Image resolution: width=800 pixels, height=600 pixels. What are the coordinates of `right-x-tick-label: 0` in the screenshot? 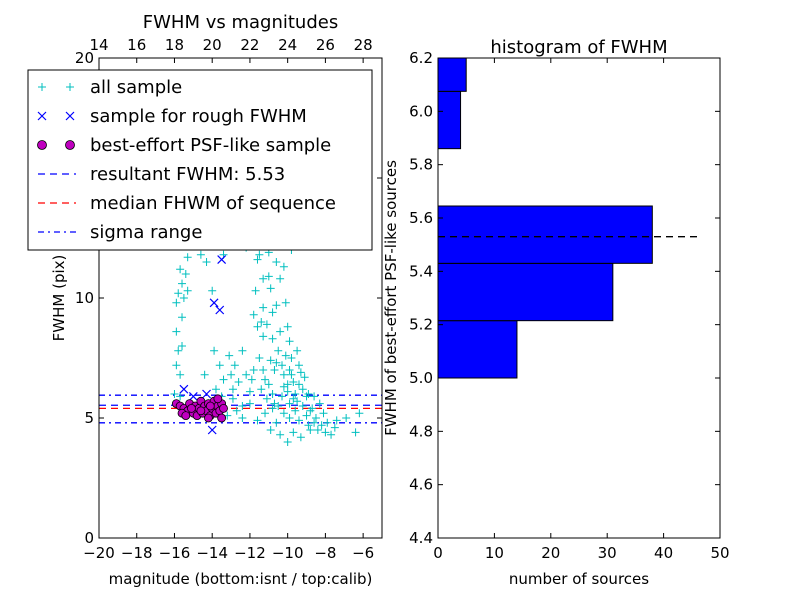 It's located at (438, 553).